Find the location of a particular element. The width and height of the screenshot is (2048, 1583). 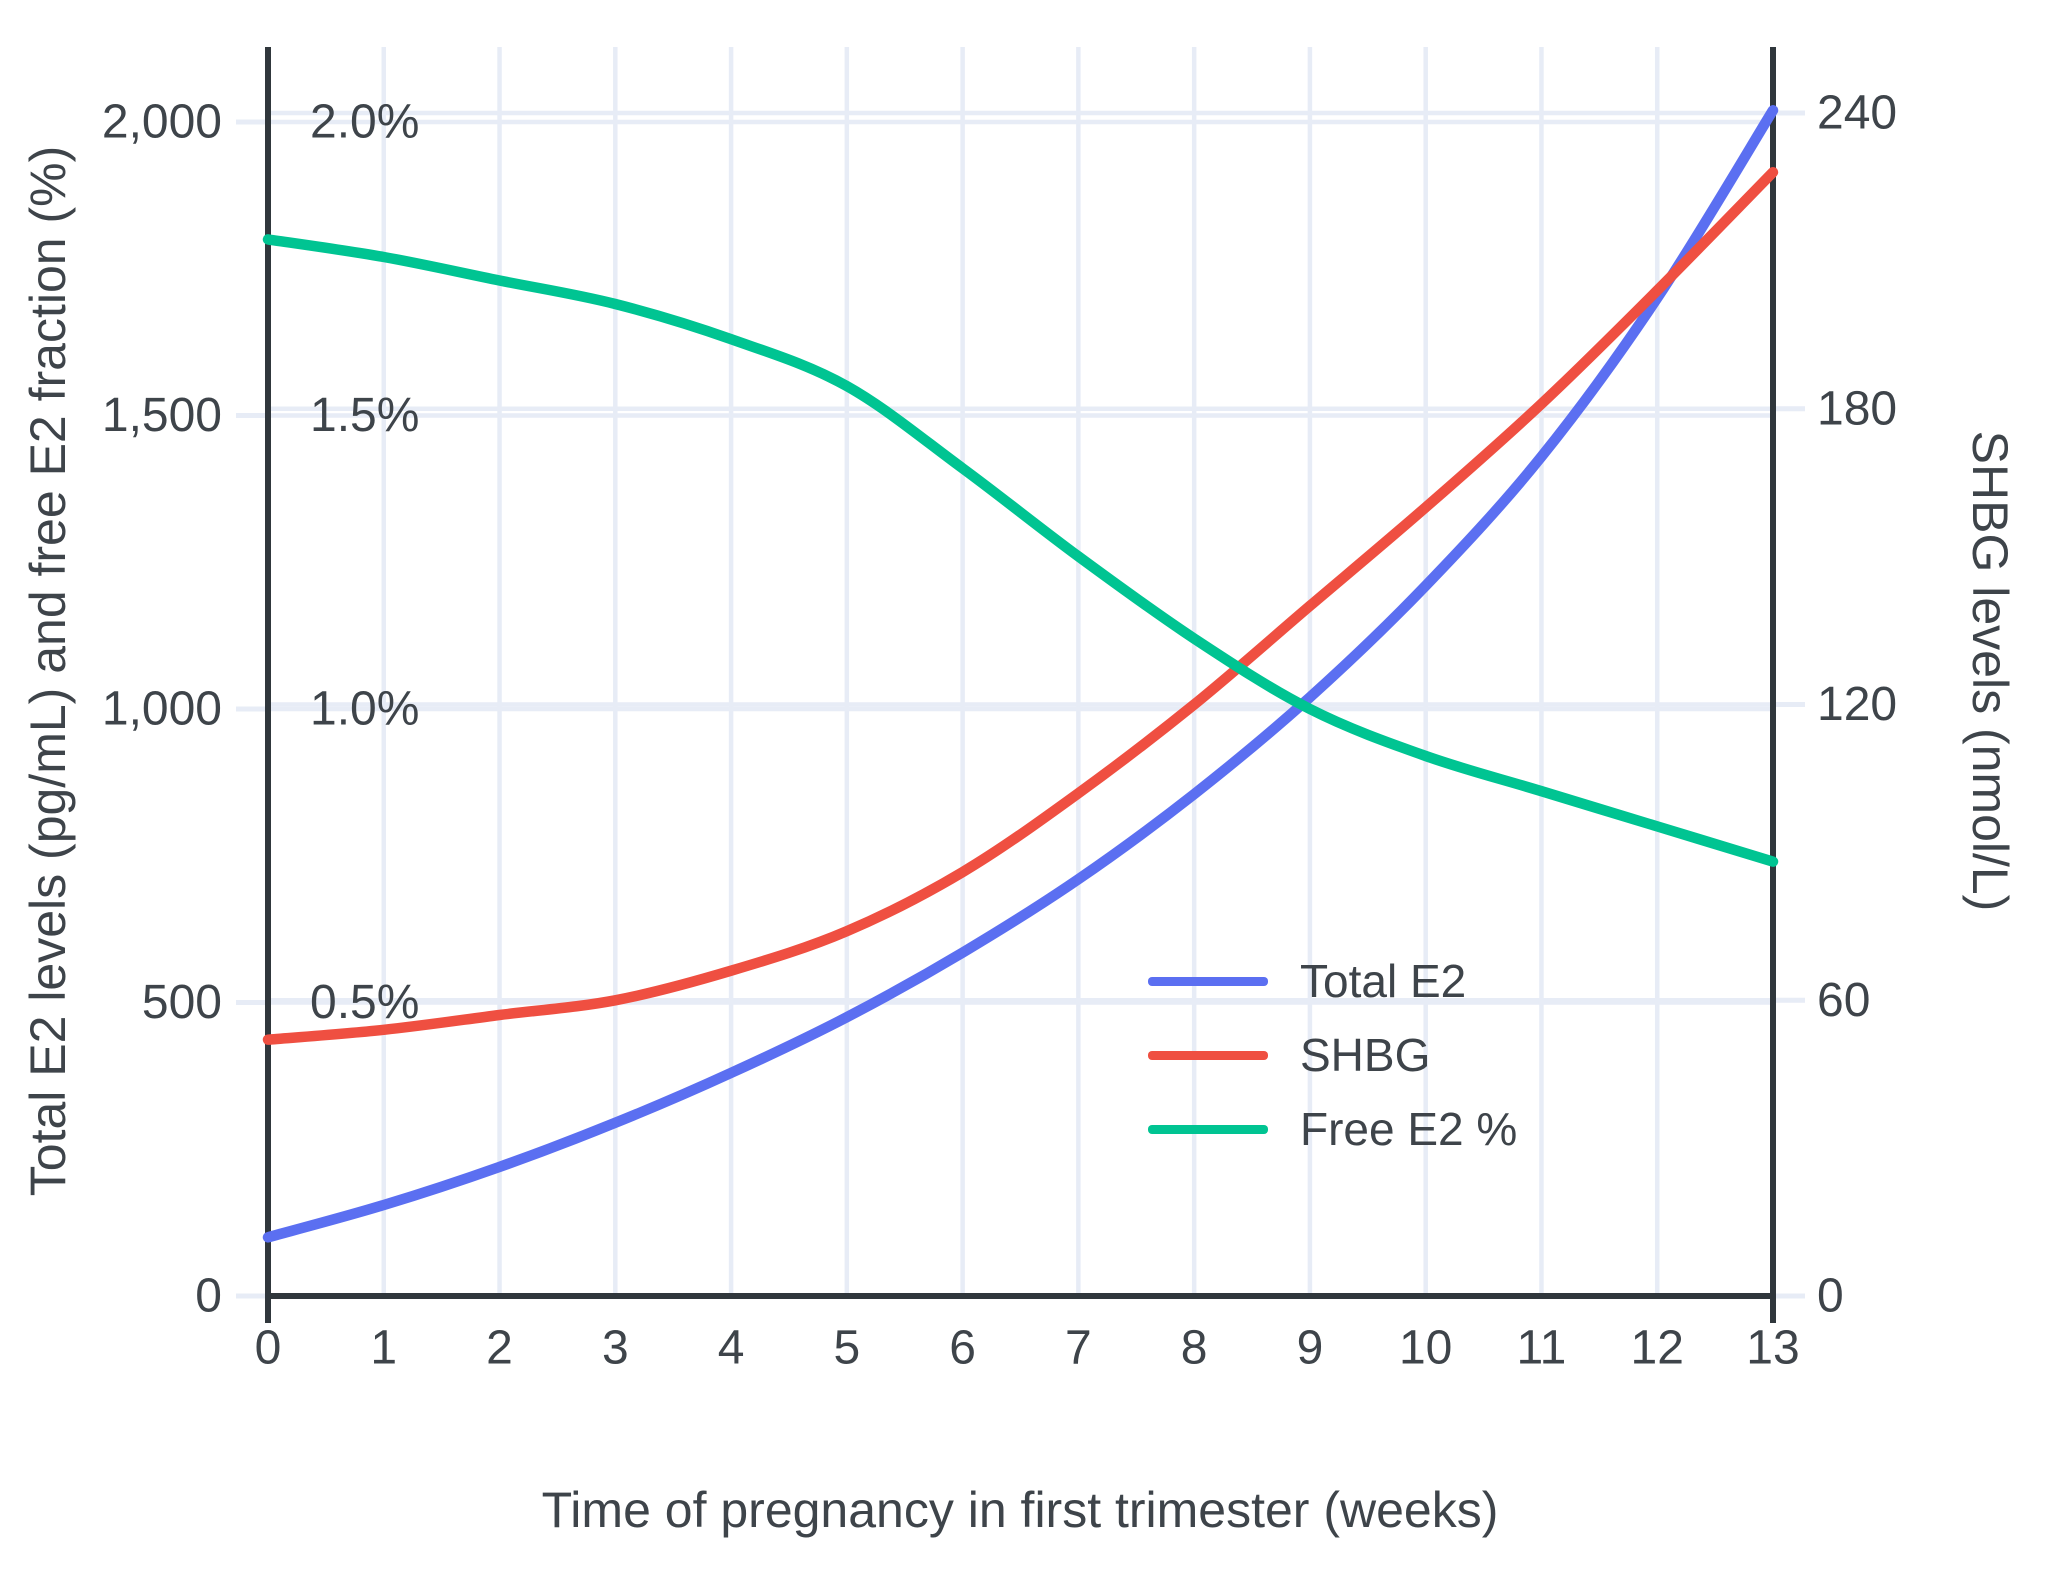

tick-label: 2.0% is located at coordinates (364, 122).